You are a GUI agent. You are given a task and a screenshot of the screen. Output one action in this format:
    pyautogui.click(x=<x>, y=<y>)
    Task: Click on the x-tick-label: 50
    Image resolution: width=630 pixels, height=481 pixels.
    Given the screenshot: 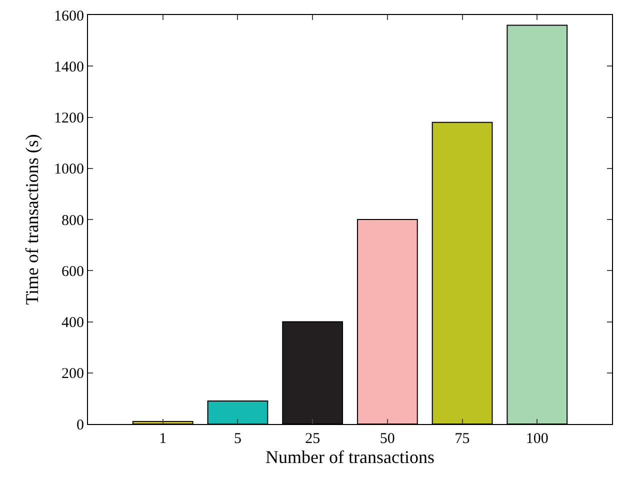 What is the action you would take?
    pyautogui.click(x=387, y=439)
    